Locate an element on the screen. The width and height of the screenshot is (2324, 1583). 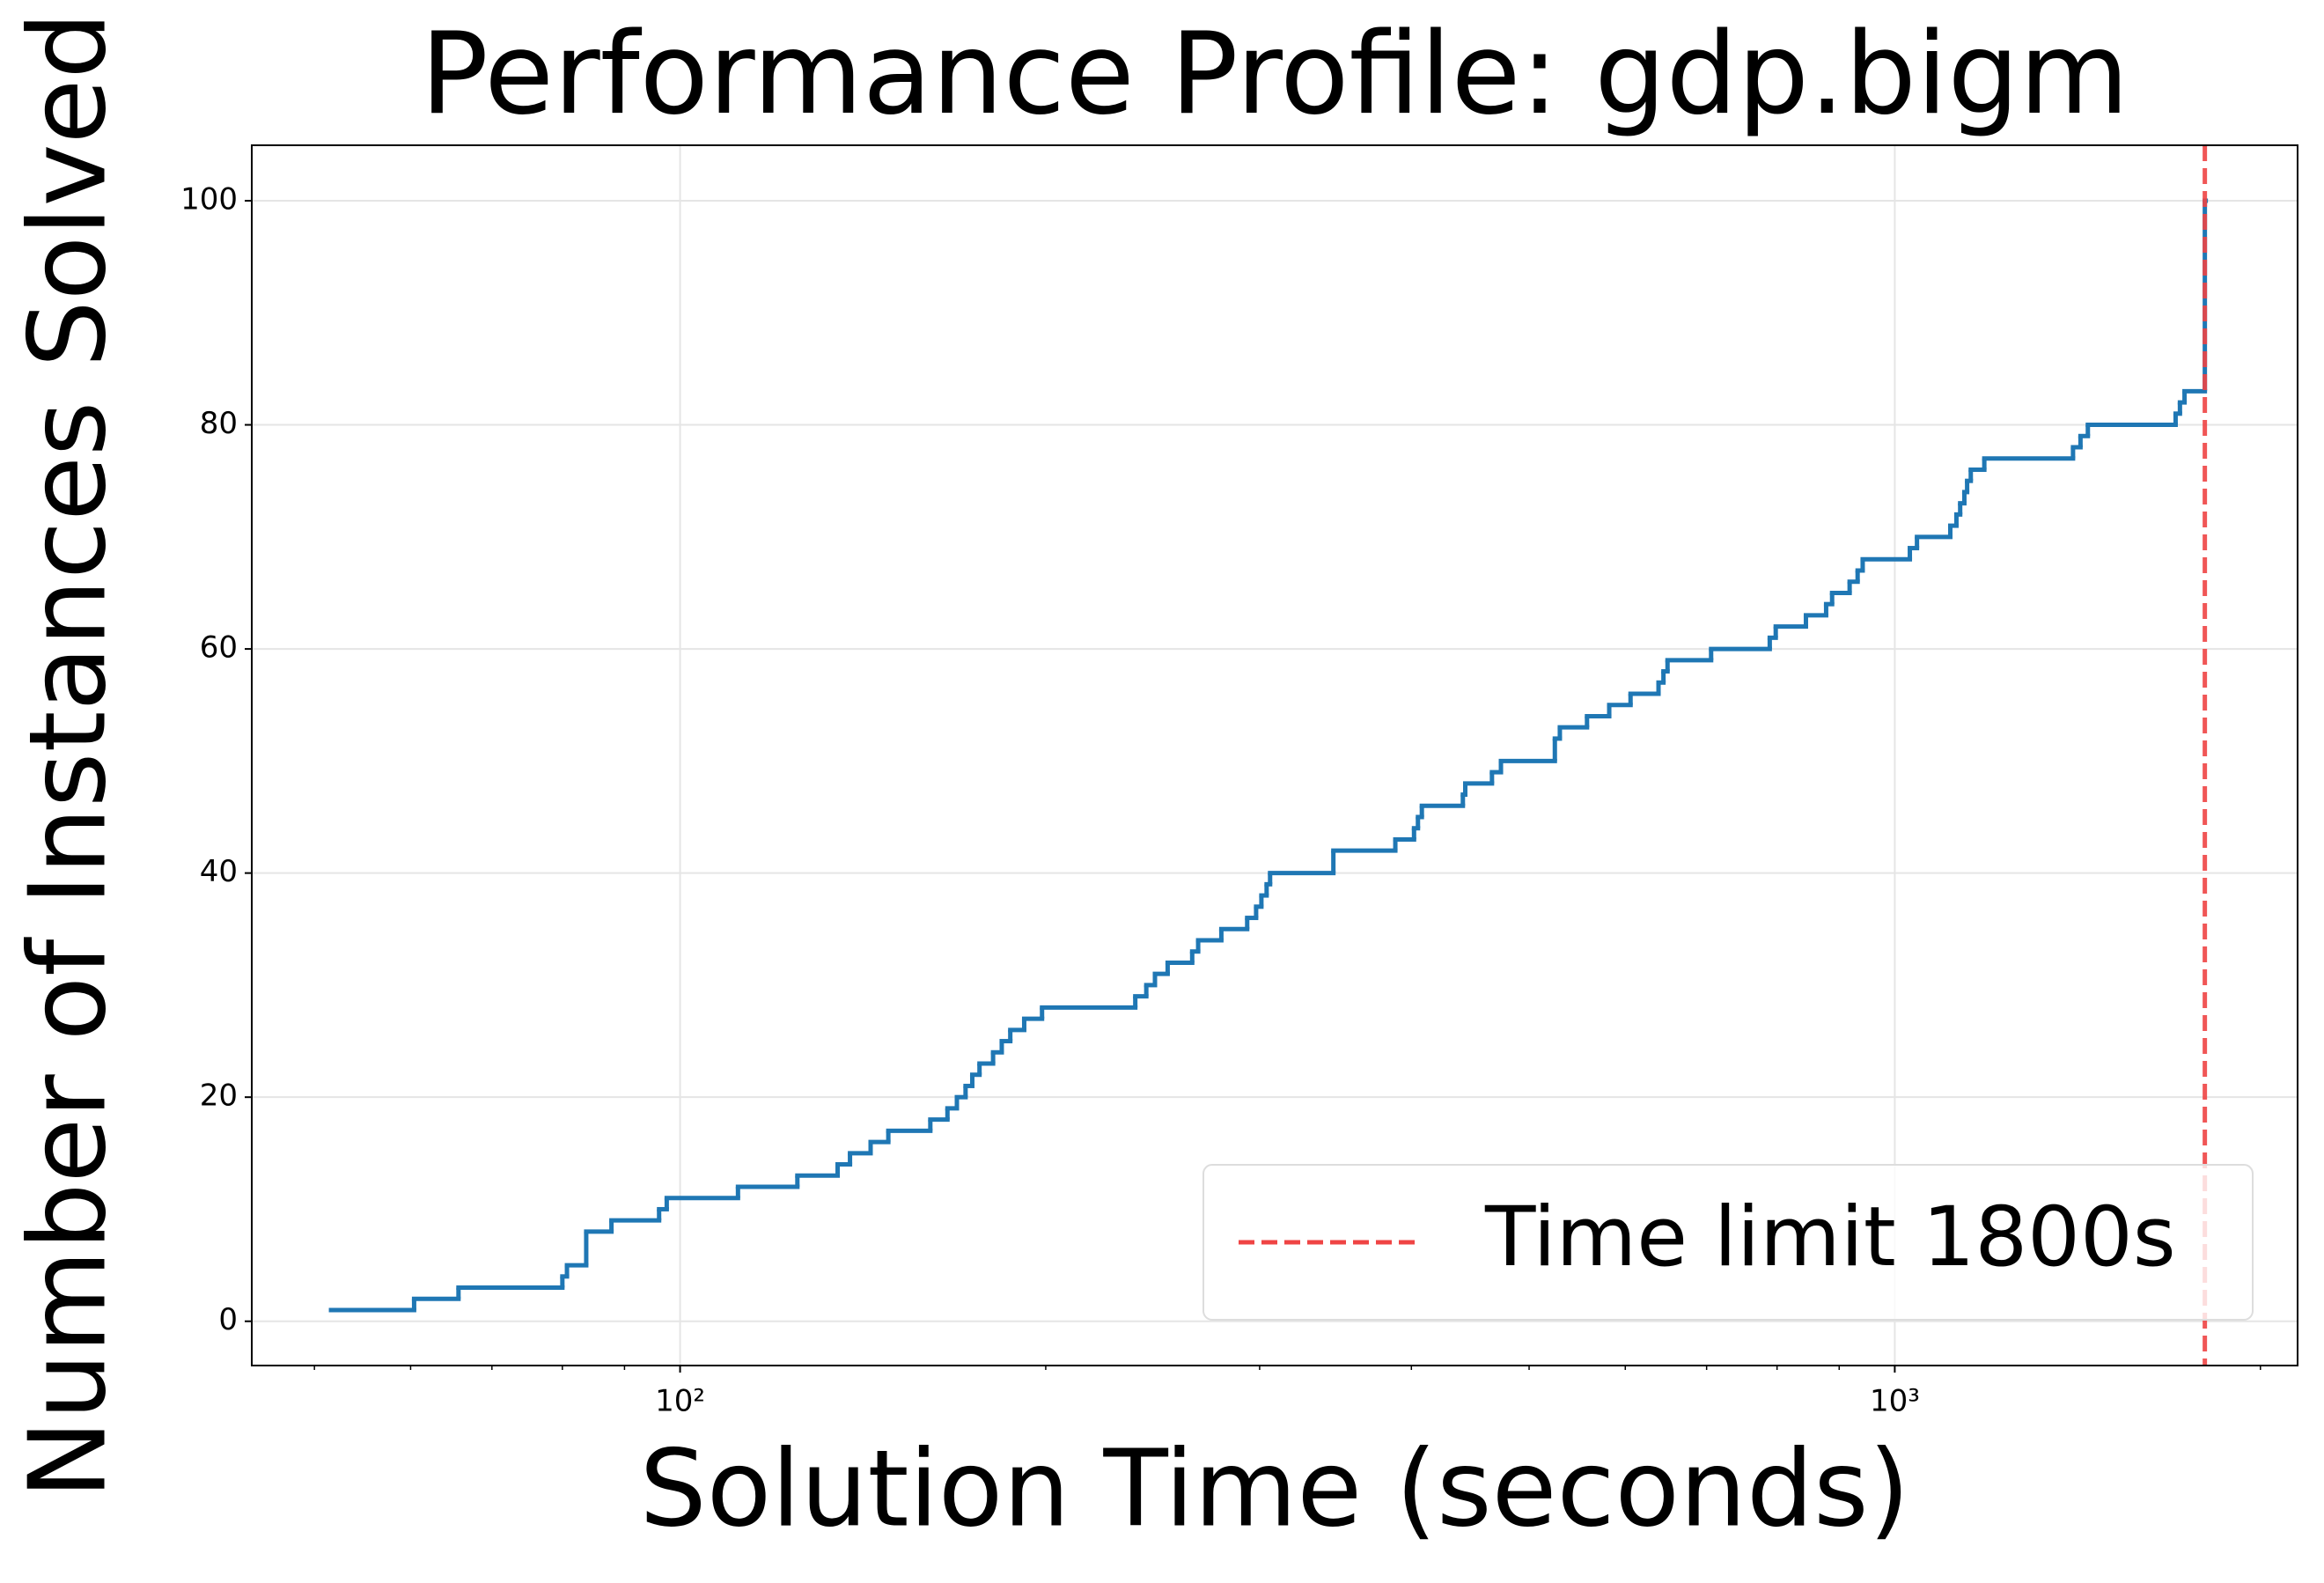
y-tick-label: 40 is located at coordinates (219, 871).